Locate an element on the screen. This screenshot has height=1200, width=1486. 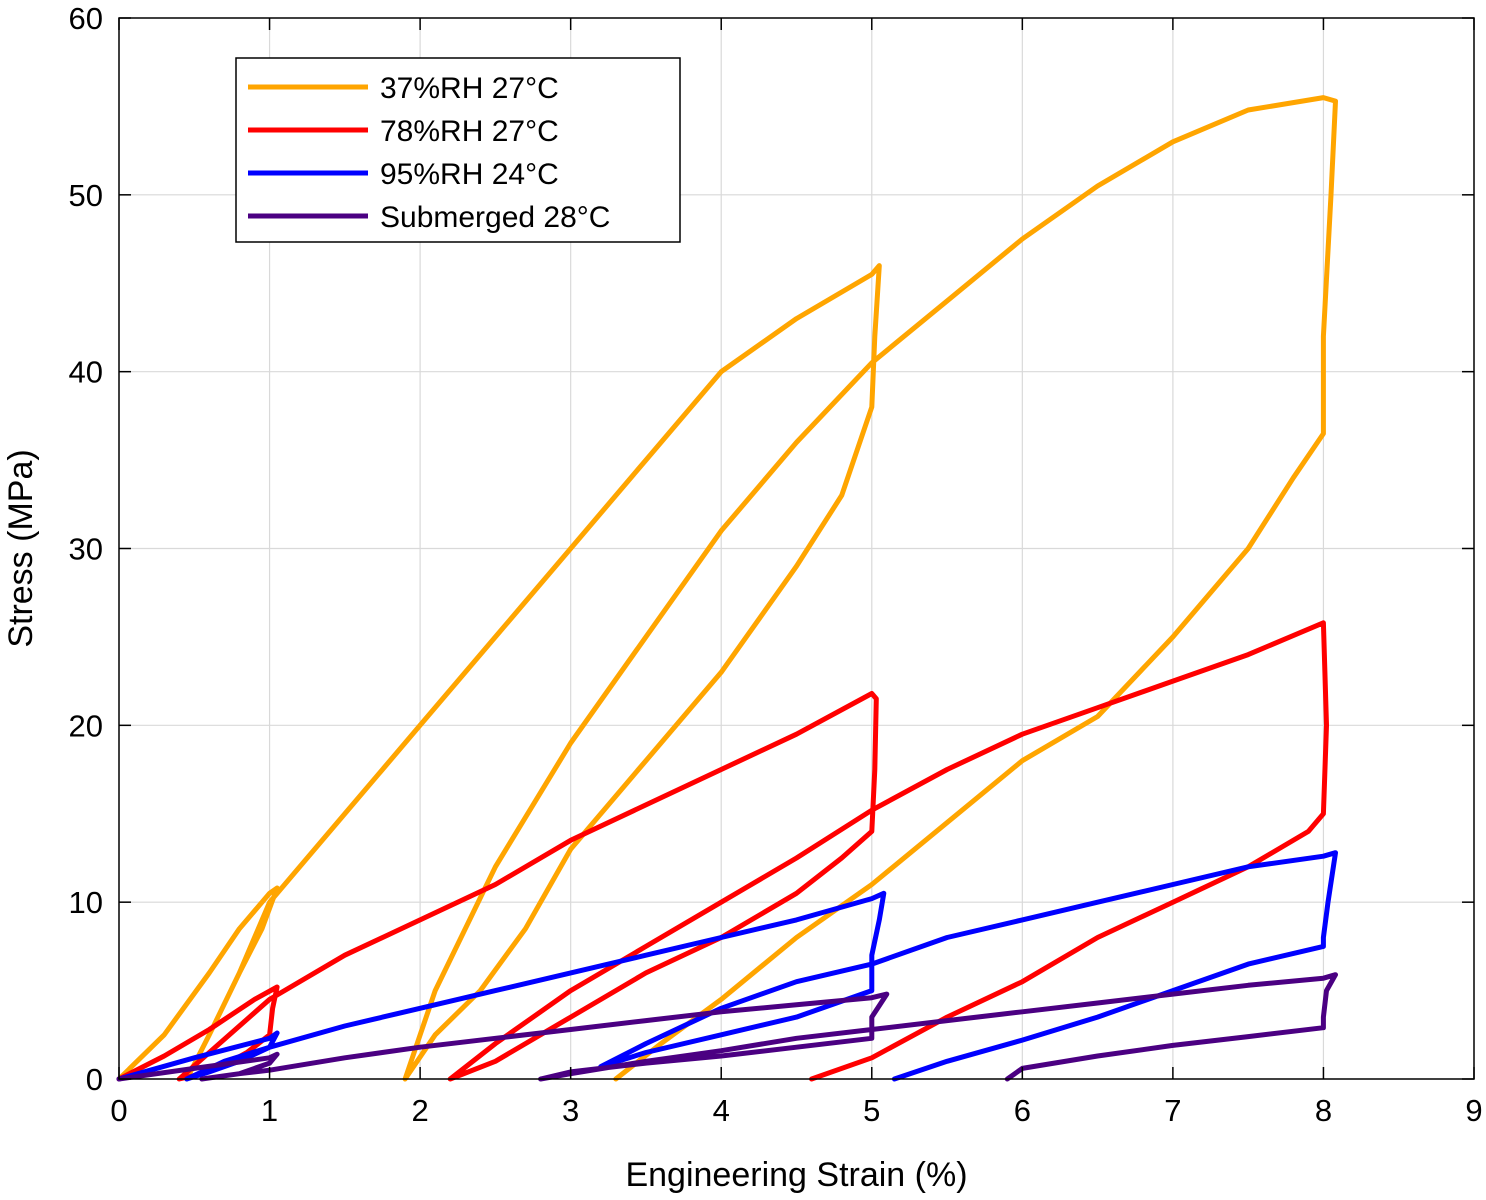
x-tick-label: 8 is located at coordinates (1323, 1110).